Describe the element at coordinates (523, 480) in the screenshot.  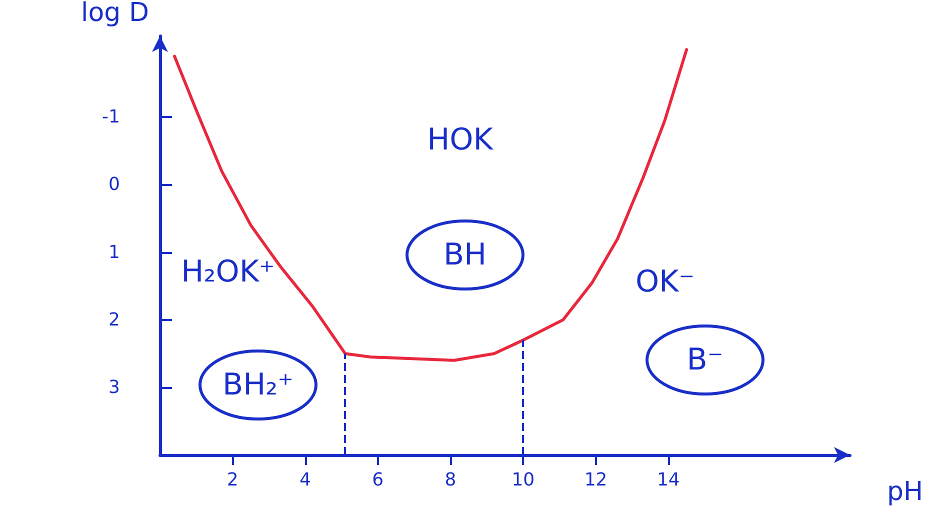
I see `x-tick-label: 10` at that location.